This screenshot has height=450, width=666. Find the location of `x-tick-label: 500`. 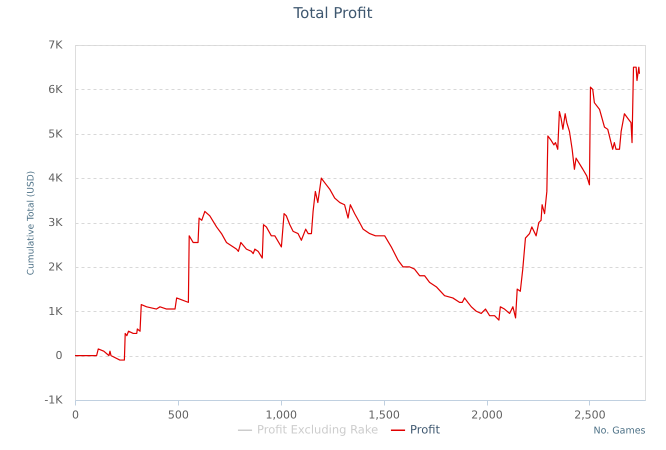

x-tick-label: 500 is located at coordinates (178, 415).